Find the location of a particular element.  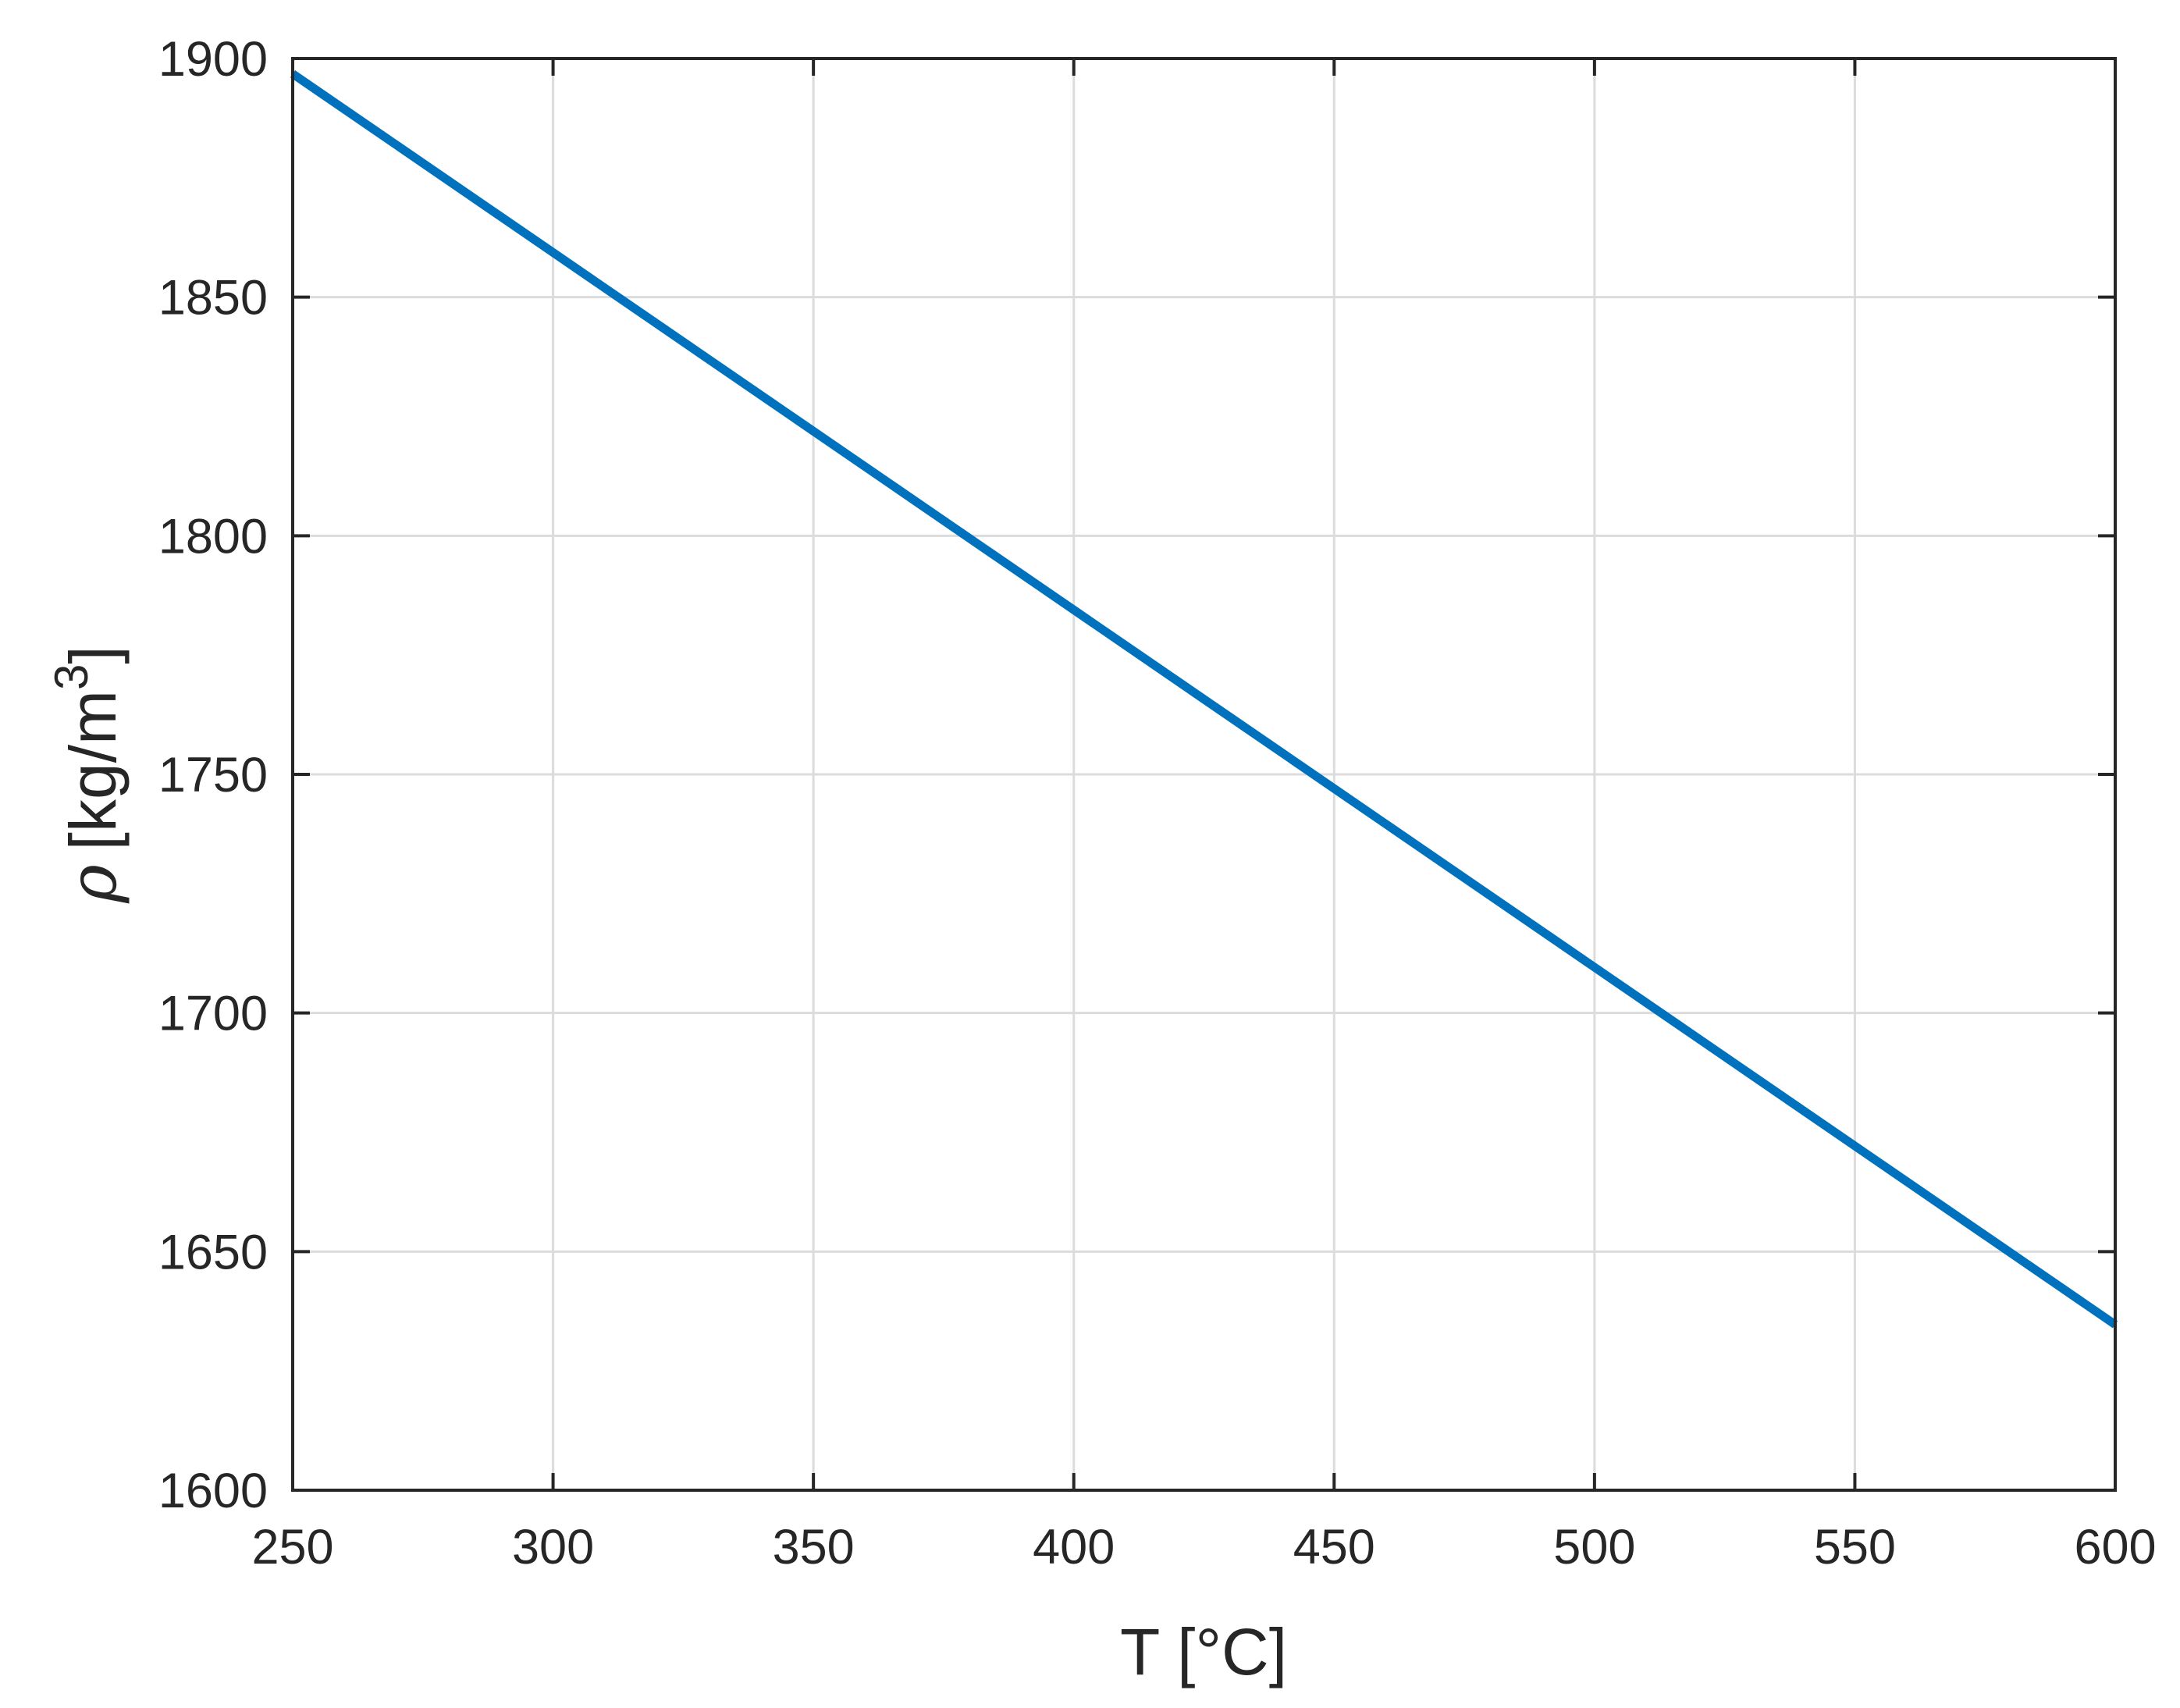

y-tick-label: 1800 is located at coordinates (213, 536).